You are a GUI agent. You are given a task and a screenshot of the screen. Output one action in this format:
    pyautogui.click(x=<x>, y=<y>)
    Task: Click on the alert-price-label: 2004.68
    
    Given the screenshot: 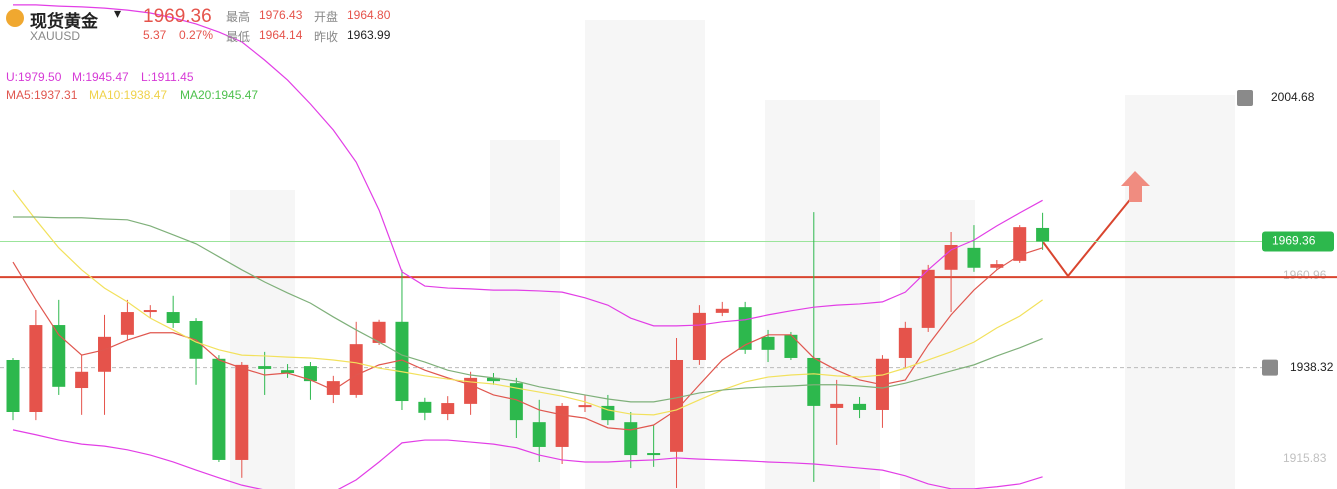 What is the action you would take?
    pyautogui.click(x=1293, y=97)
    